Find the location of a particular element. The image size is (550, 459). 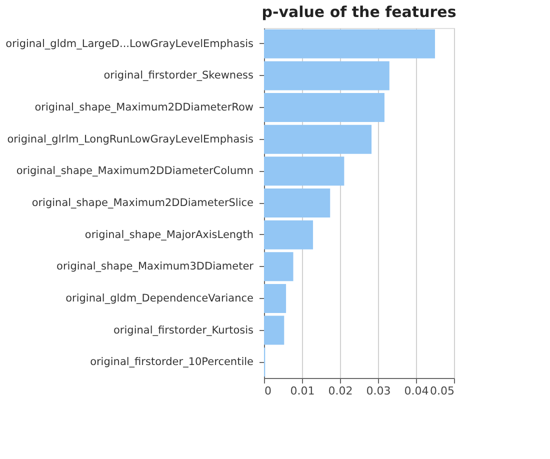

y-tick-label: original_gldm_LargeD...LowGrayLevelEmphasis is located at coordinates (130, 44).